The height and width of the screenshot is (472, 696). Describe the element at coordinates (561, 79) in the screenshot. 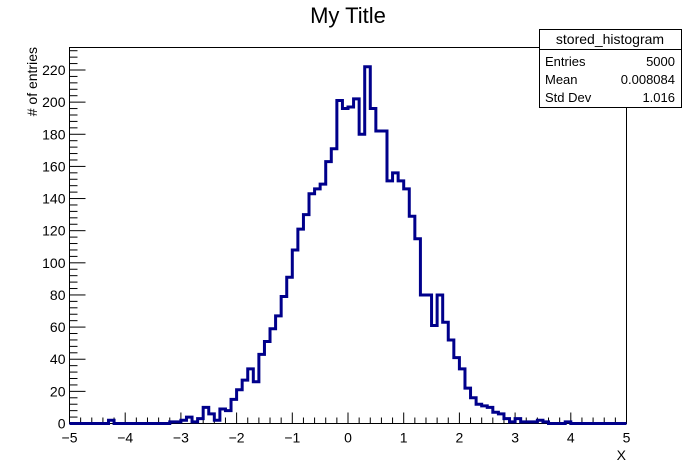

I see `stats-mean-label: Mean` at that location.